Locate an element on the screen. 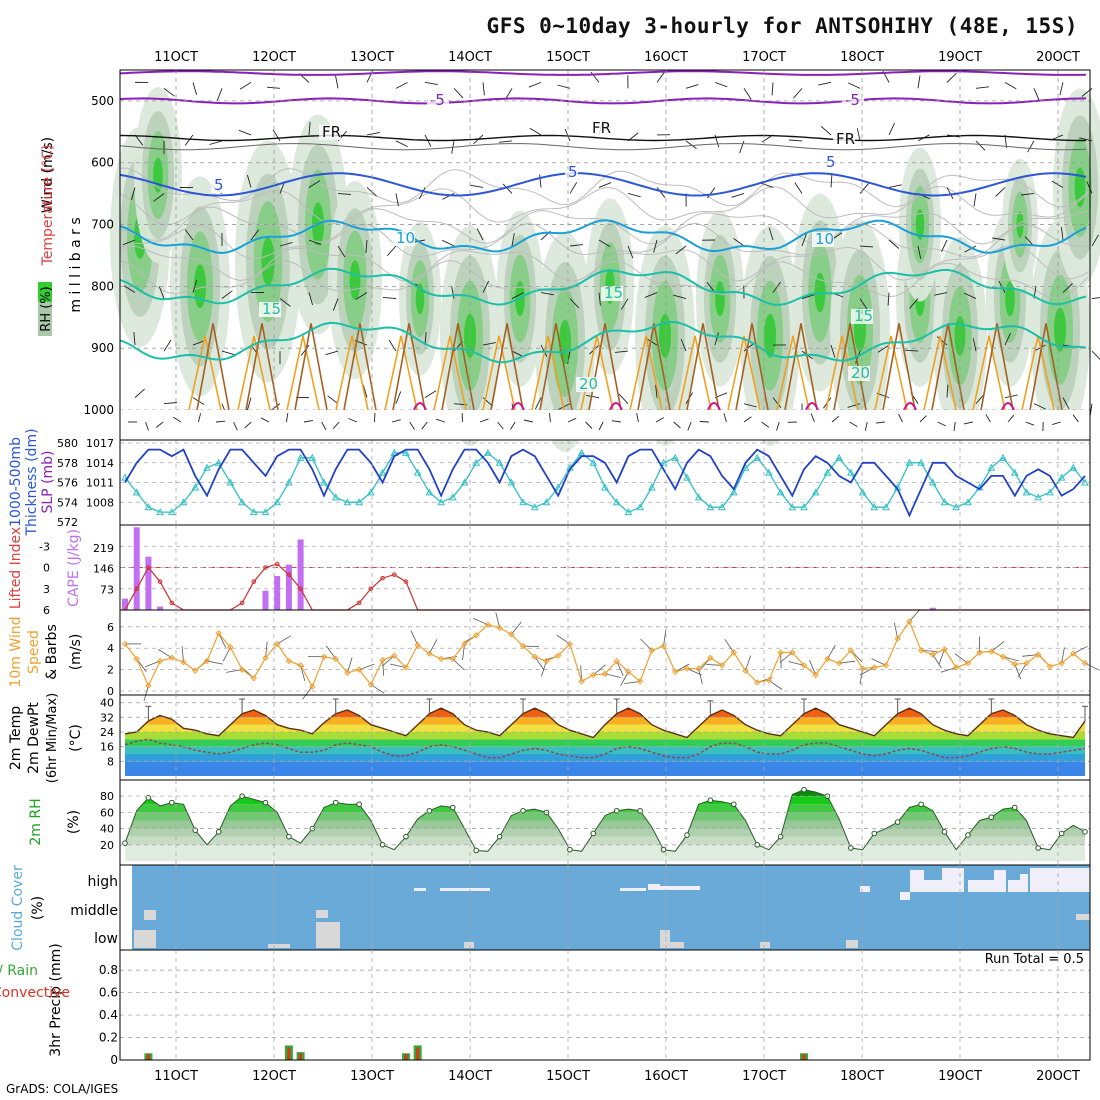 This screenshot has width=1100, height=1100. rh-area is located at coordinates (605, 825).